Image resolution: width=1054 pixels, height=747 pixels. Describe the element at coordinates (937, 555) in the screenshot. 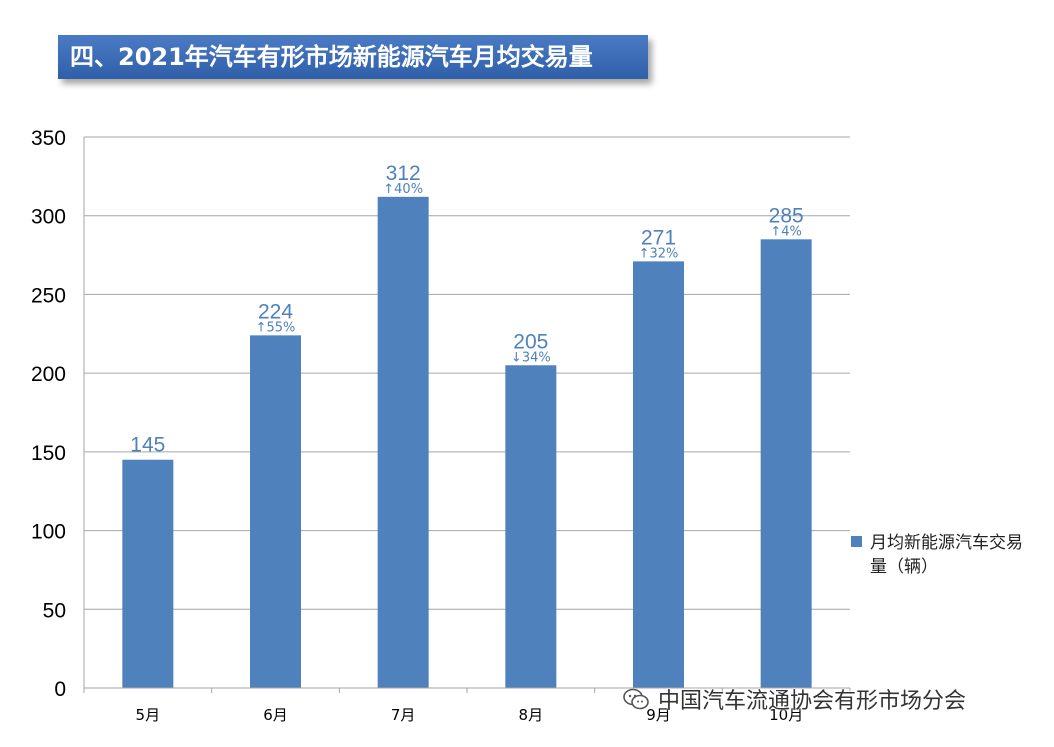

I see `legend: 月均新能源汽车交易 量（辆）` at that location.